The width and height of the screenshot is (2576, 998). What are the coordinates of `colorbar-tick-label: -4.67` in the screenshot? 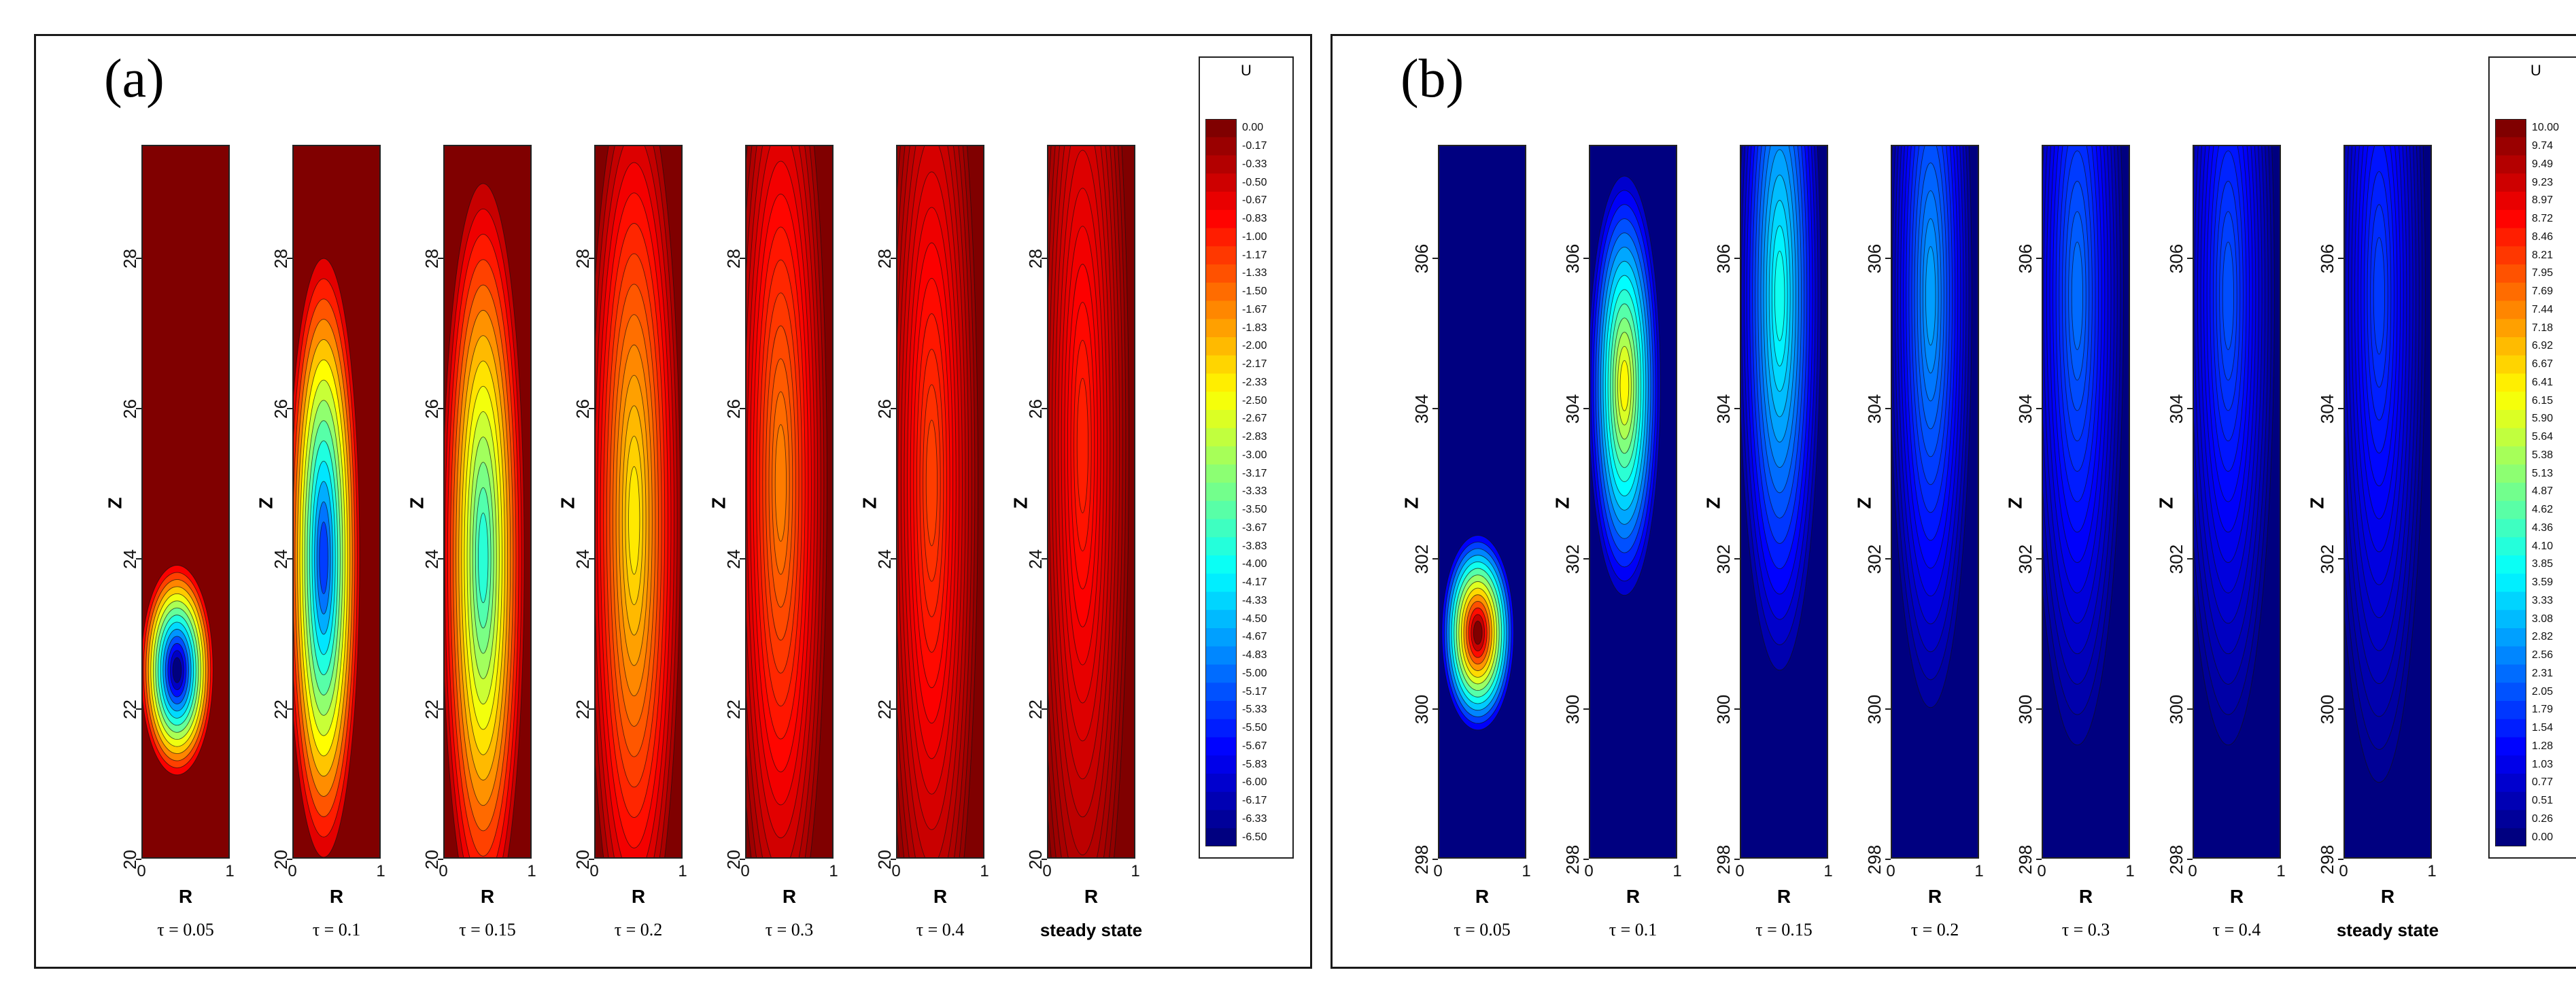 It's located at (1254, 637).